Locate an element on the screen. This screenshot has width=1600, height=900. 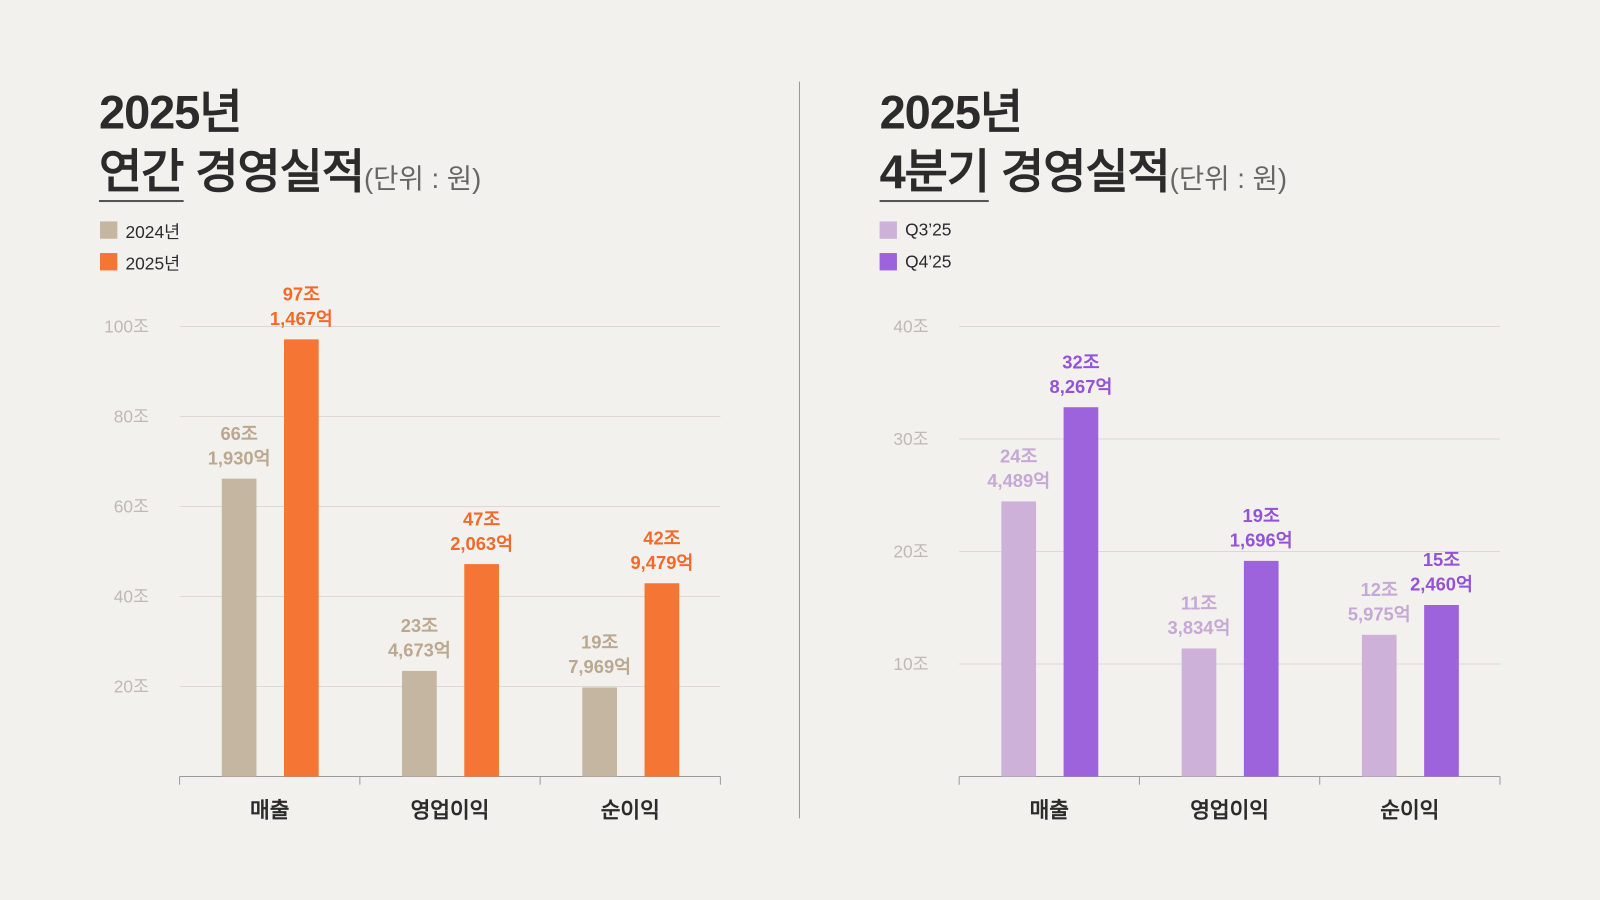
data-label: 11조 is located at coordinates (1199, 603).